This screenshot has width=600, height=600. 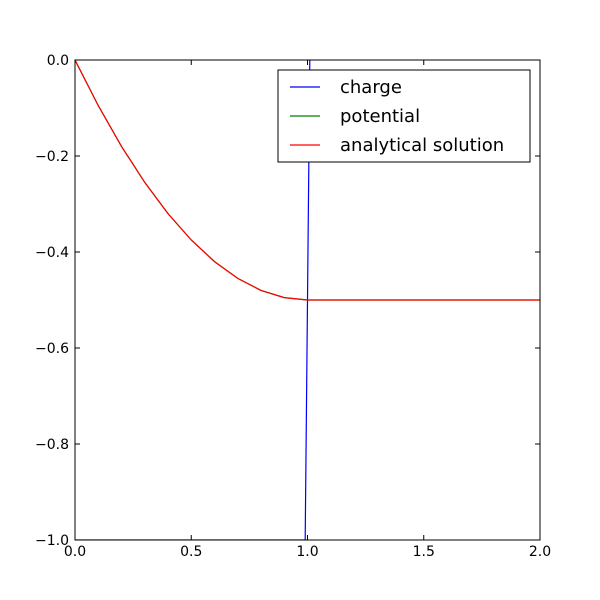 I want to click on y-tick-label: −0.2, so click(x=52, y=157).